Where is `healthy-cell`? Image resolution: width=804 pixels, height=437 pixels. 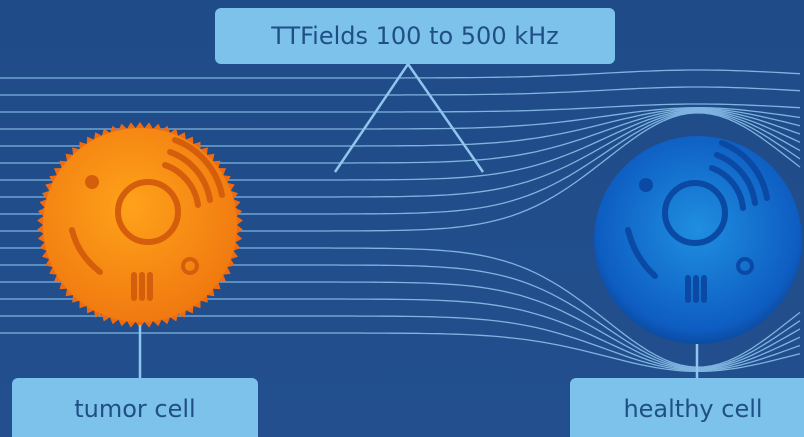
healthy-cell is located at coordinates (698, 240).